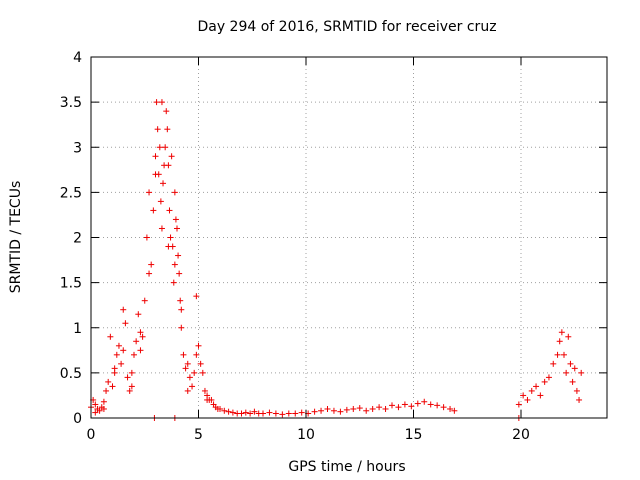 This screenshot has height=480, width=640. Describe the element at coordinates (91, 435) in the screenshot. I see `x-tick-label: 0` at that location.